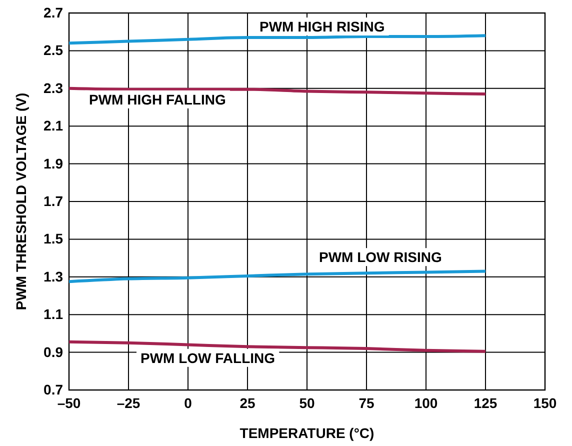  I want to click on series-label: PWM LOW RISING, so click(380, 257).